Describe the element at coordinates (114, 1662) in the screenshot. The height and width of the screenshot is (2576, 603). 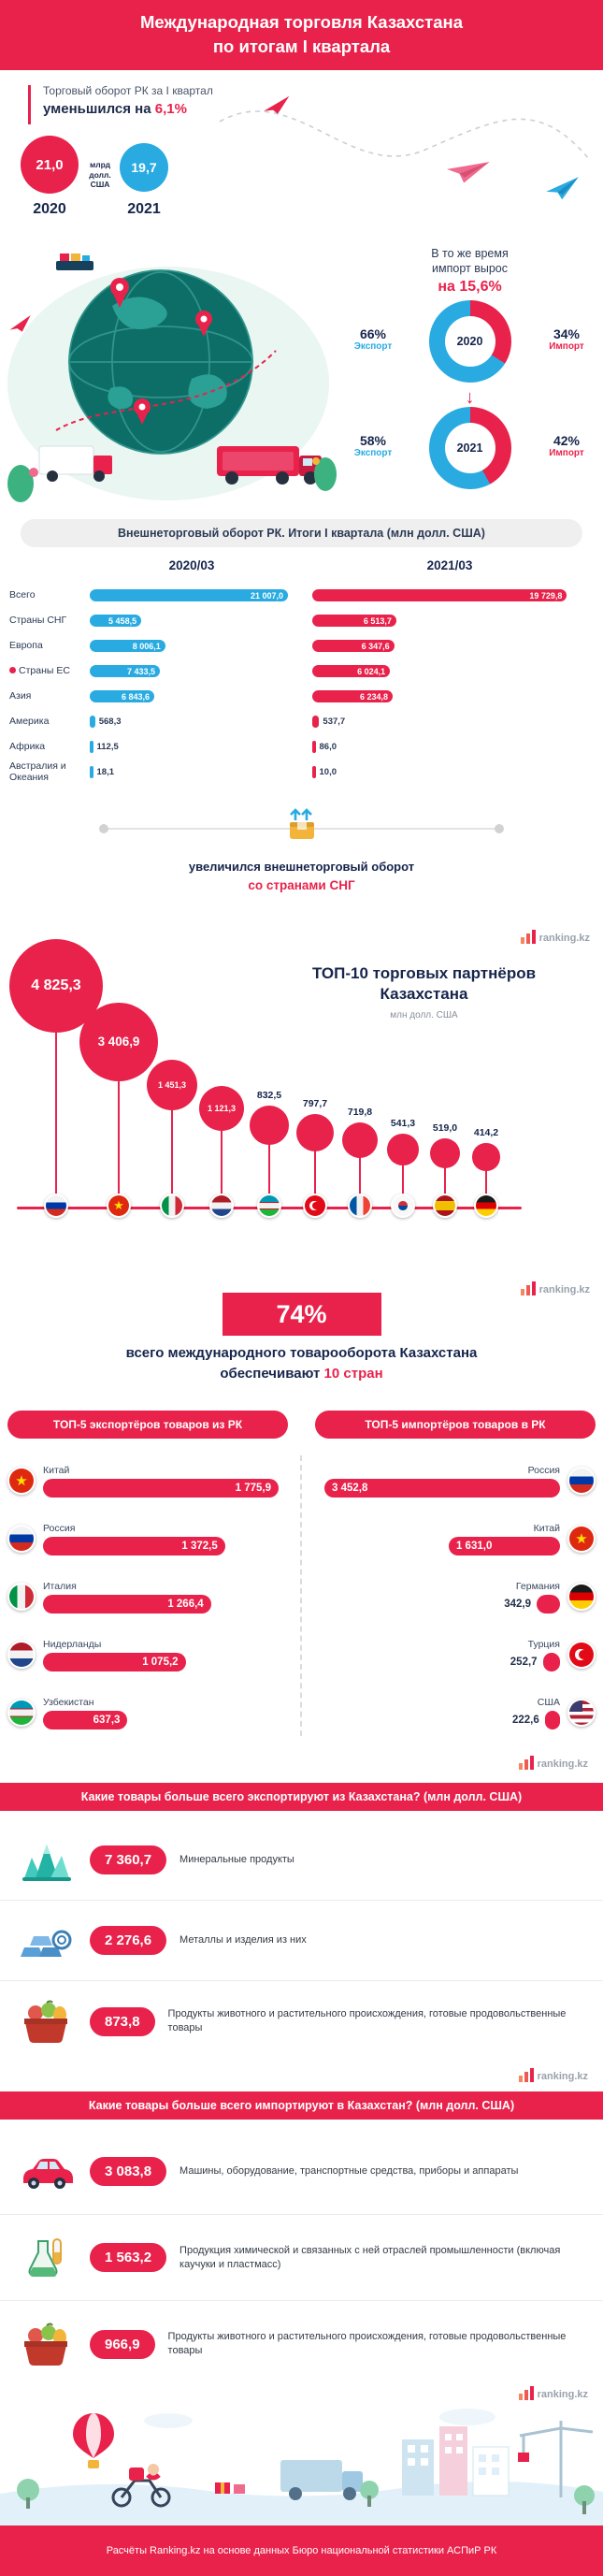
I see `value-bar: 1 075,2` at that location.